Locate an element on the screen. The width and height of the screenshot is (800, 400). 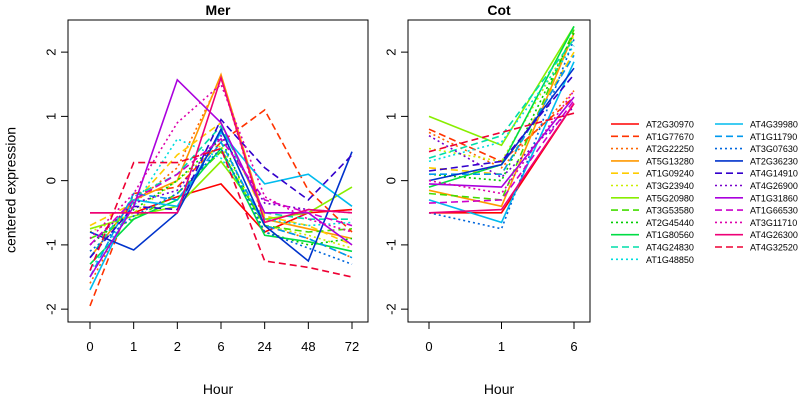
mer-series-line-at2g45440 is located at coordinates (221, 191).